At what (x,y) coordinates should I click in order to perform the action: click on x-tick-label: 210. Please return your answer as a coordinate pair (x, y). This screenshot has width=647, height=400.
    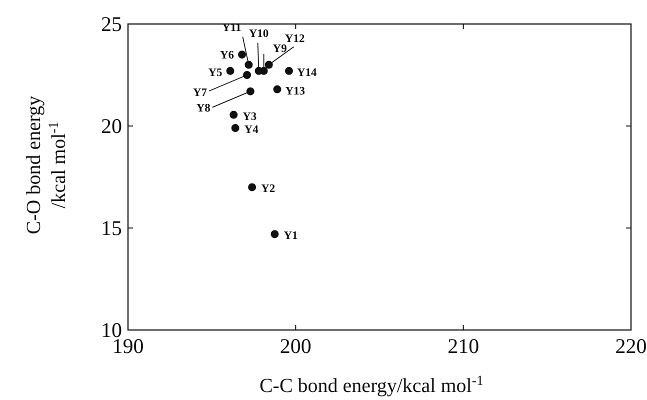
    Looking at the image, I should click on (464, 346).